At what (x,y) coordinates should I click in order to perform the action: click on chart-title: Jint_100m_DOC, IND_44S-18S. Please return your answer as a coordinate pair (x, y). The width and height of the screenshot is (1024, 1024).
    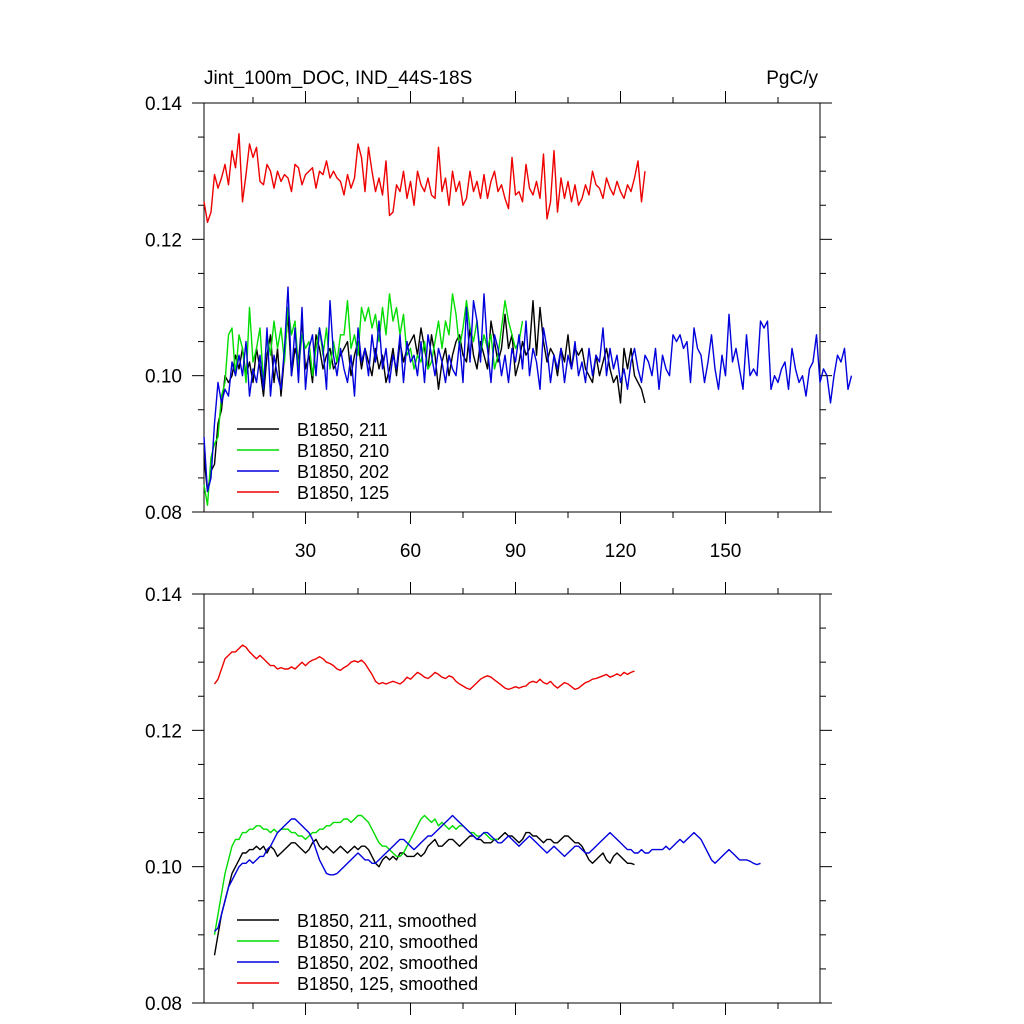
    Looking at the image, I should click on (338, 78).